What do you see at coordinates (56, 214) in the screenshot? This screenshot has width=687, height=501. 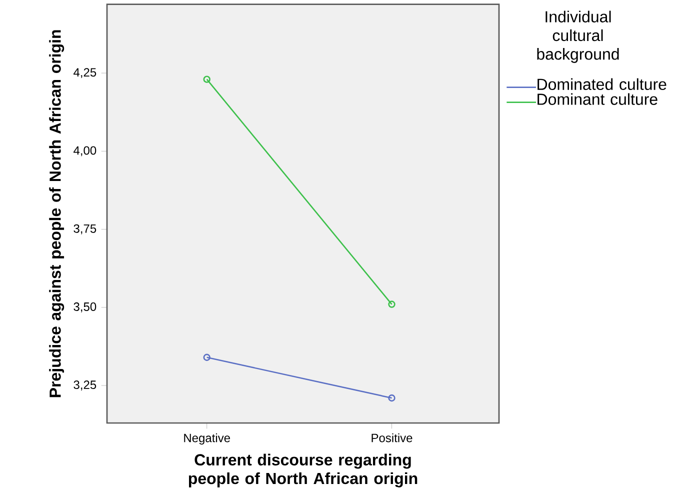 I see `y-axis-title: Prejudice against people of North African origin` at bounding box center [56, 214].